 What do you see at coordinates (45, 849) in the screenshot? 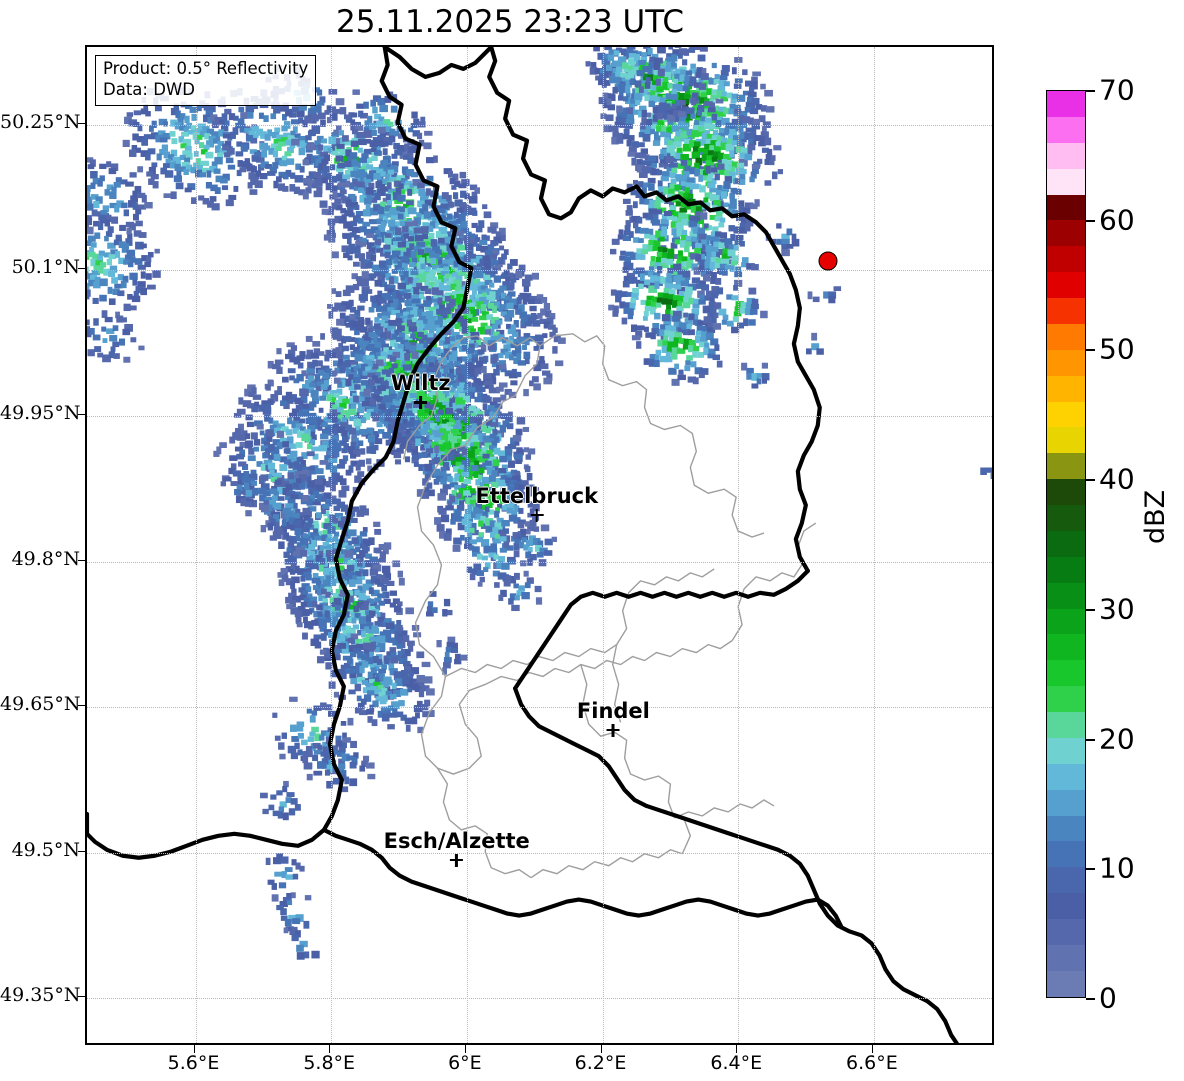
I see `latitude-tick-label: 49.5°N` at bounding box center [45, 849].